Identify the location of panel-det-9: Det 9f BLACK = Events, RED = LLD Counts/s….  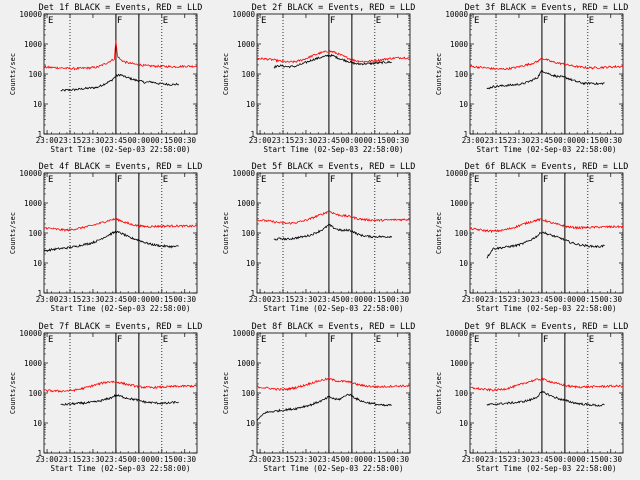
(531, 397).